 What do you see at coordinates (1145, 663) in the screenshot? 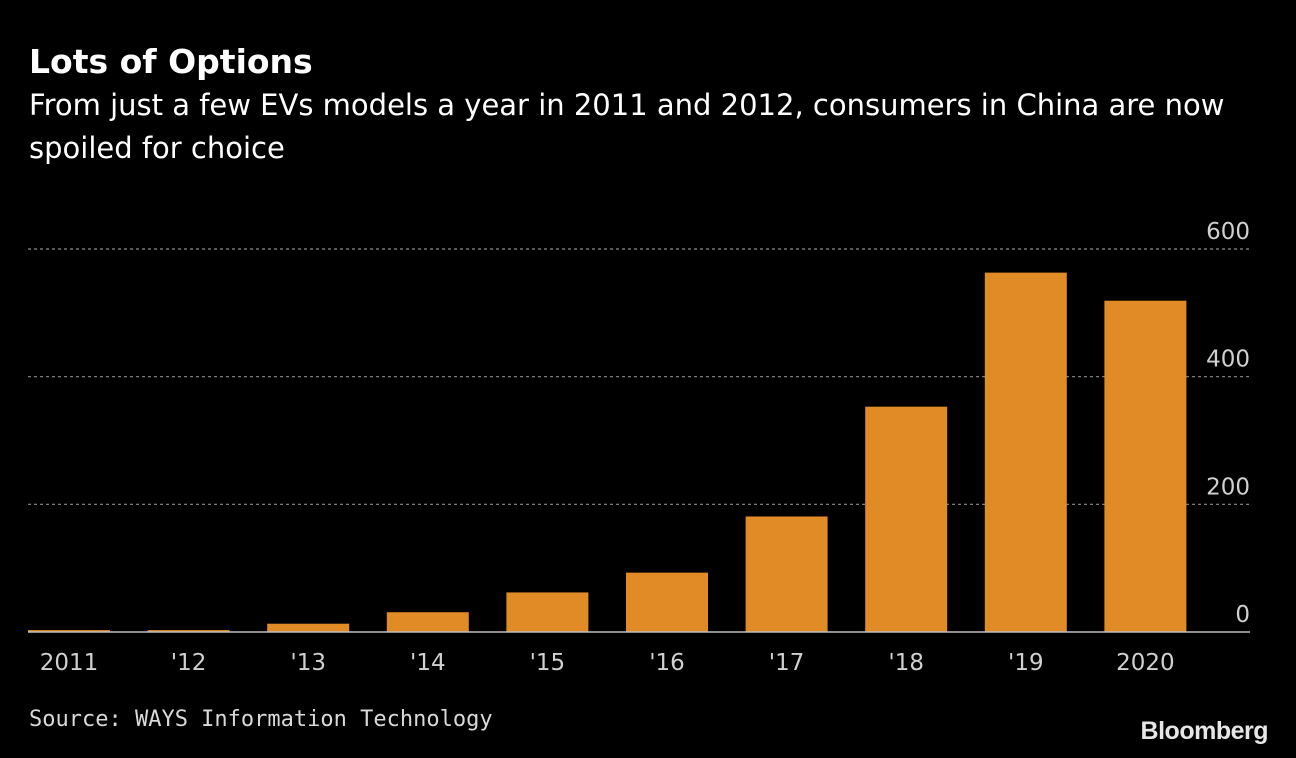
I see `x-tick-label: 2020` at bounding box center [1145, 663].